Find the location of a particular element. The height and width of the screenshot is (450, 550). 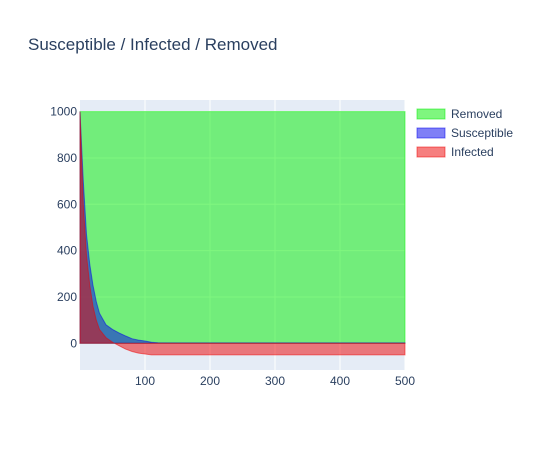

legend-item-removed: Removed is located at coordinates (459, 114).